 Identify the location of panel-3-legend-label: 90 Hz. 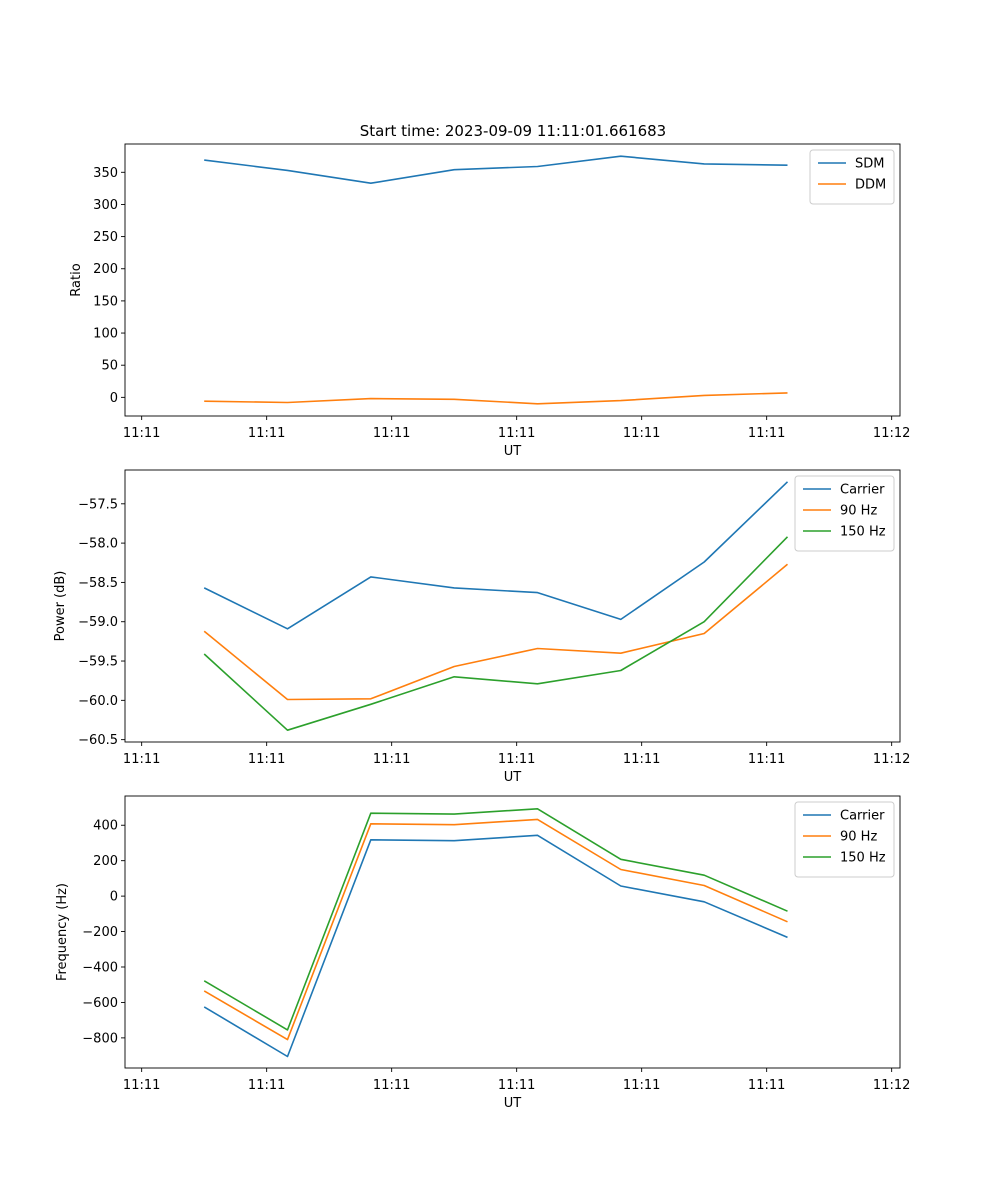
(858, 837).